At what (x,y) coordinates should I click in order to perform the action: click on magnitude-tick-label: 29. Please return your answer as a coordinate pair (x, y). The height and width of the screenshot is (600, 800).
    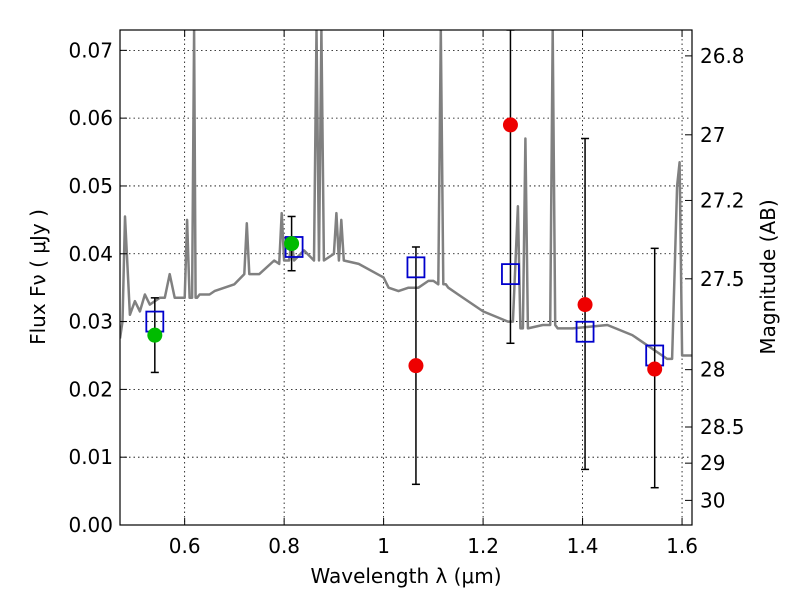
    Looking at the image, I should click on (712, 463).